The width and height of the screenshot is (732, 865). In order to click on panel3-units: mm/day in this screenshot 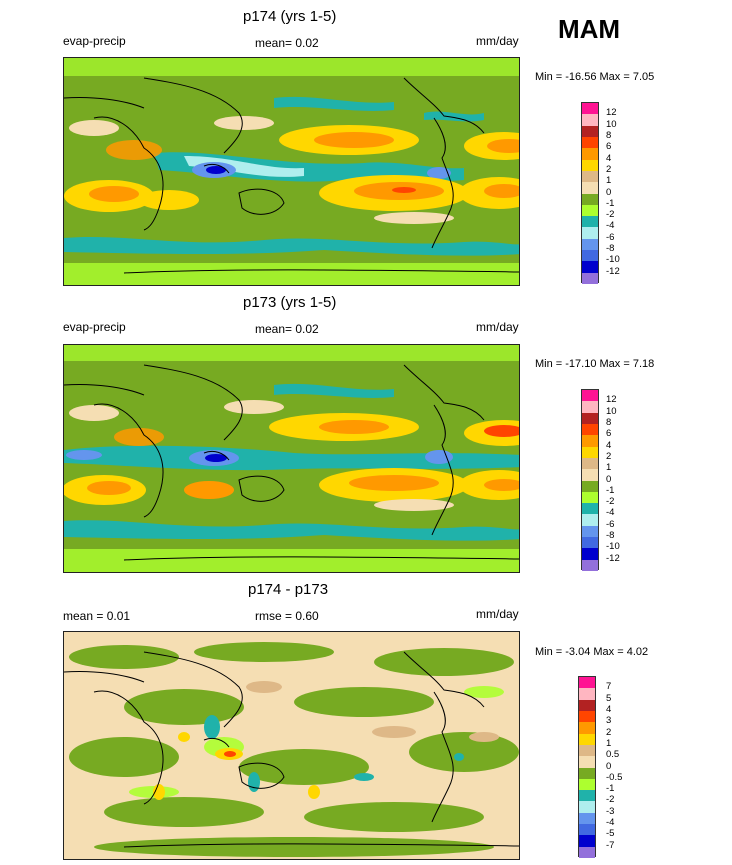, I will do `click(497, 614)`.